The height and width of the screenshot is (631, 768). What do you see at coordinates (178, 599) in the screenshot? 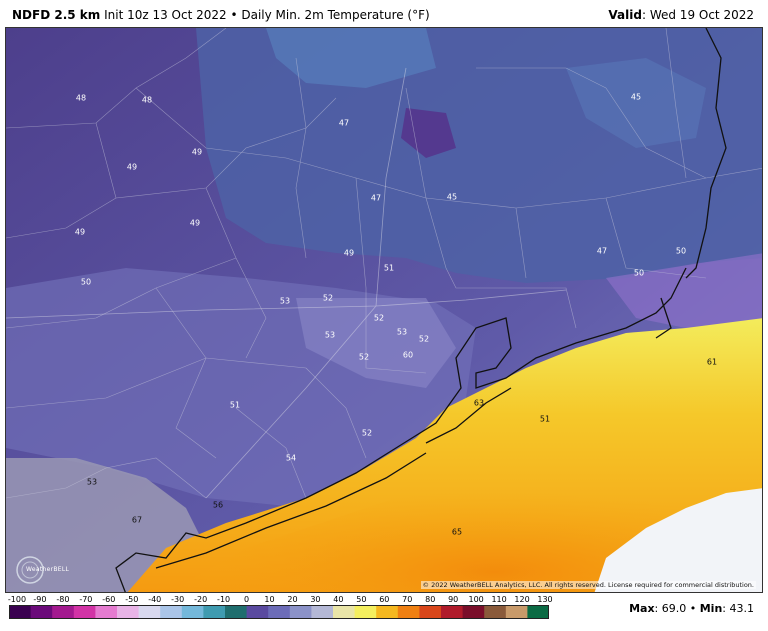
I see `colorbar-tick-label: -30` at bounding box center [178, 599].